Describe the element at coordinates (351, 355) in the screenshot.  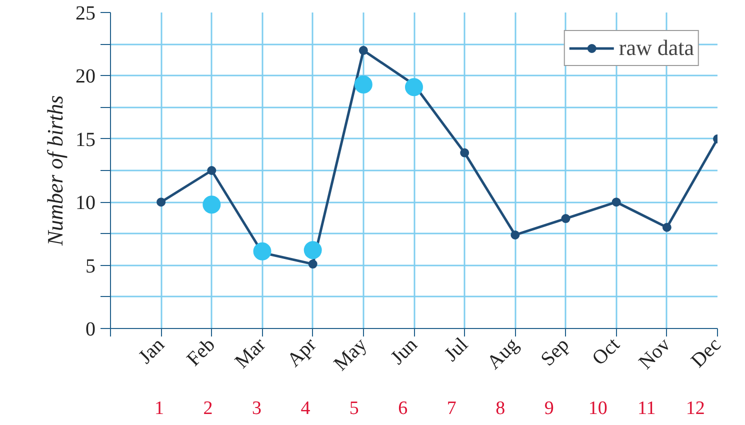
I see `x-tick-label: May` at that location.